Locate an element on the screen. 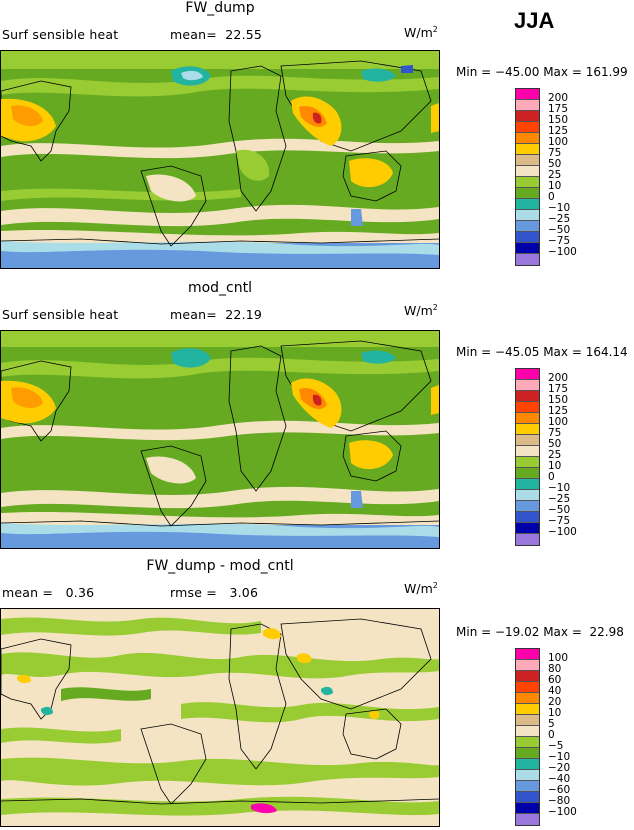  min-max-label: Min = −45.00 Max = 161.99 is located at coordinates (542, 72).